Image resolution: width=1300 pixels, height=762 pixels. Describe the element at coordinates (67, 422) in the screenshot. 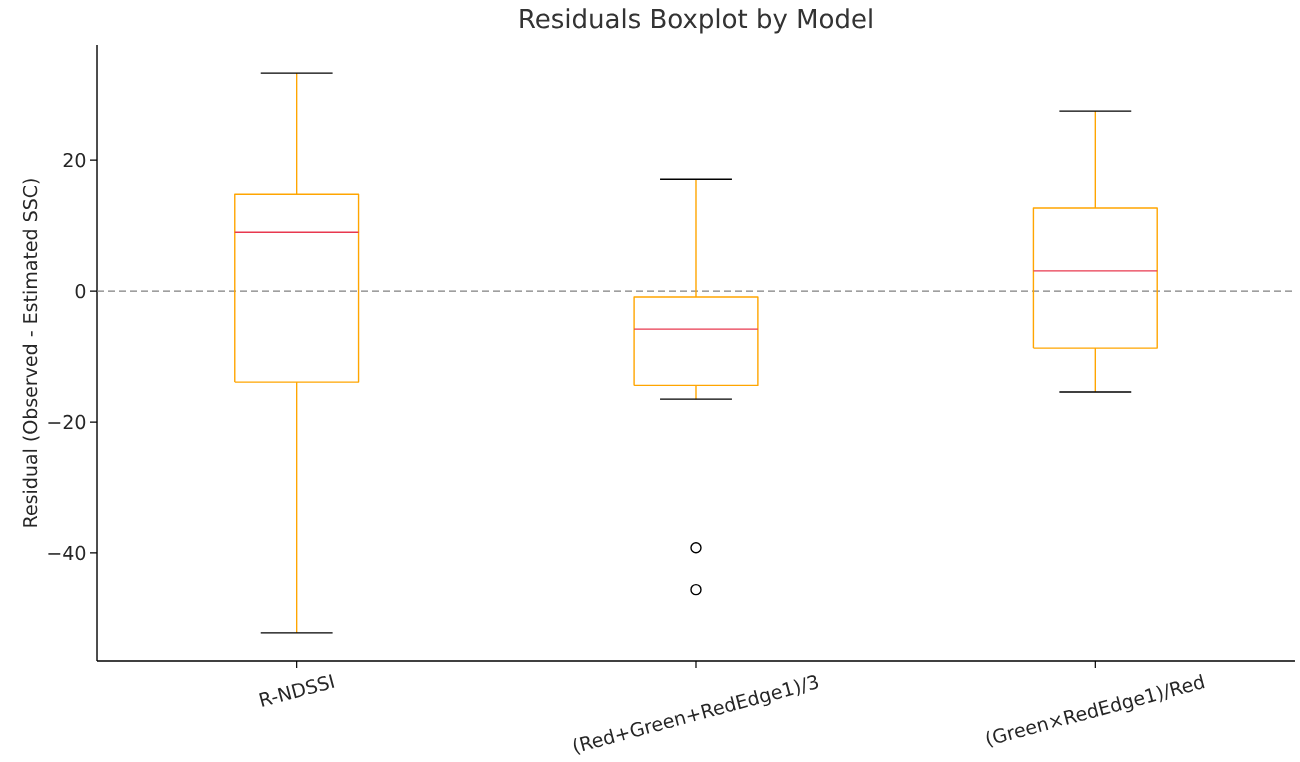

I see `y-tick-label: −20` at that location.